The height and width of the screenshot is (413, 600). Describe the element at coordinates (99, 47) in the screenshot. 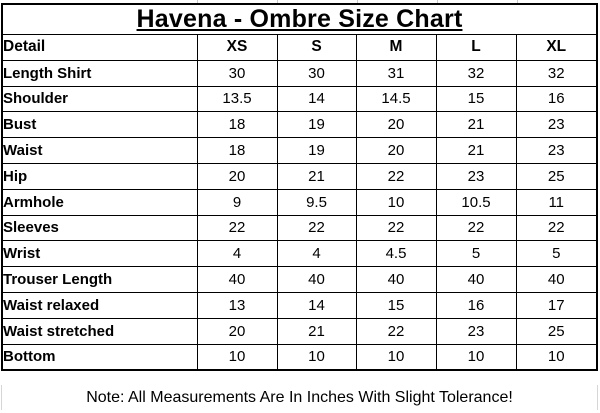

I see `header-cell-detail: Detail` at that location.